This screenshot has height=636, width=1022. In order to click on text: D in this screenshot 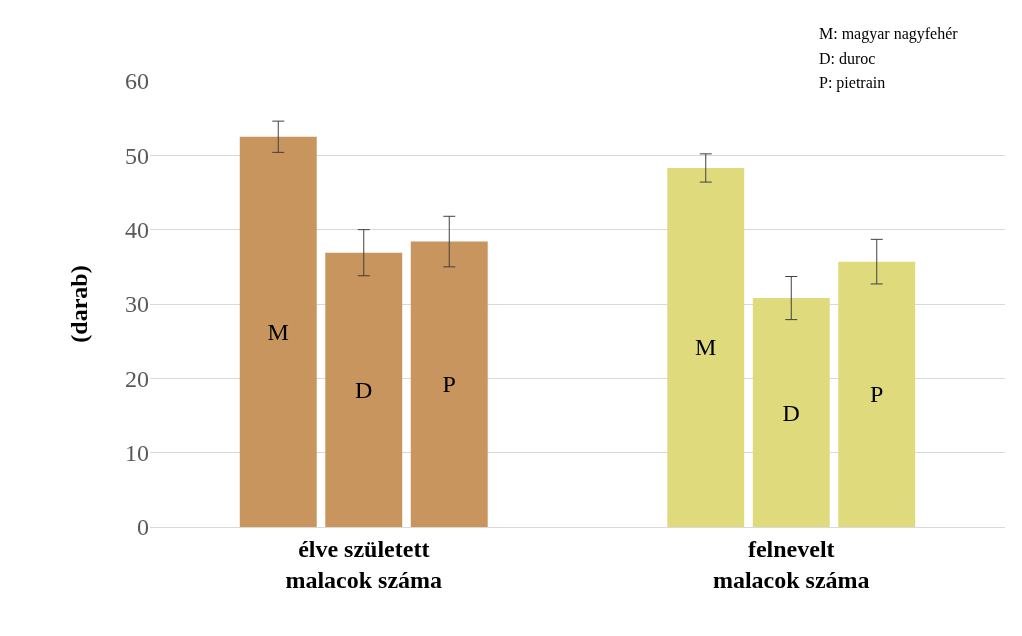, I will do `click(791, 412)`.